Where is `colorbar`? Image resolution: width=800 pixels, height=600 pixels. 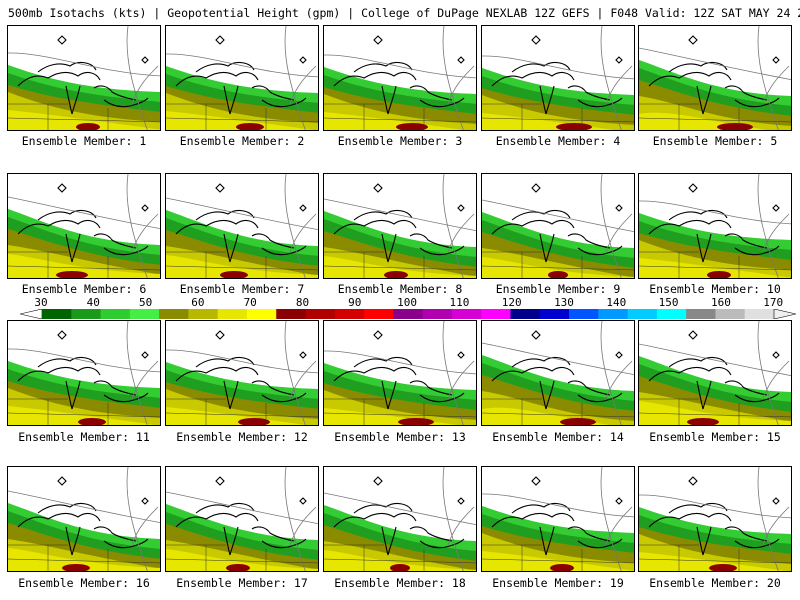
colorbar is located at coordinates (408, 314).